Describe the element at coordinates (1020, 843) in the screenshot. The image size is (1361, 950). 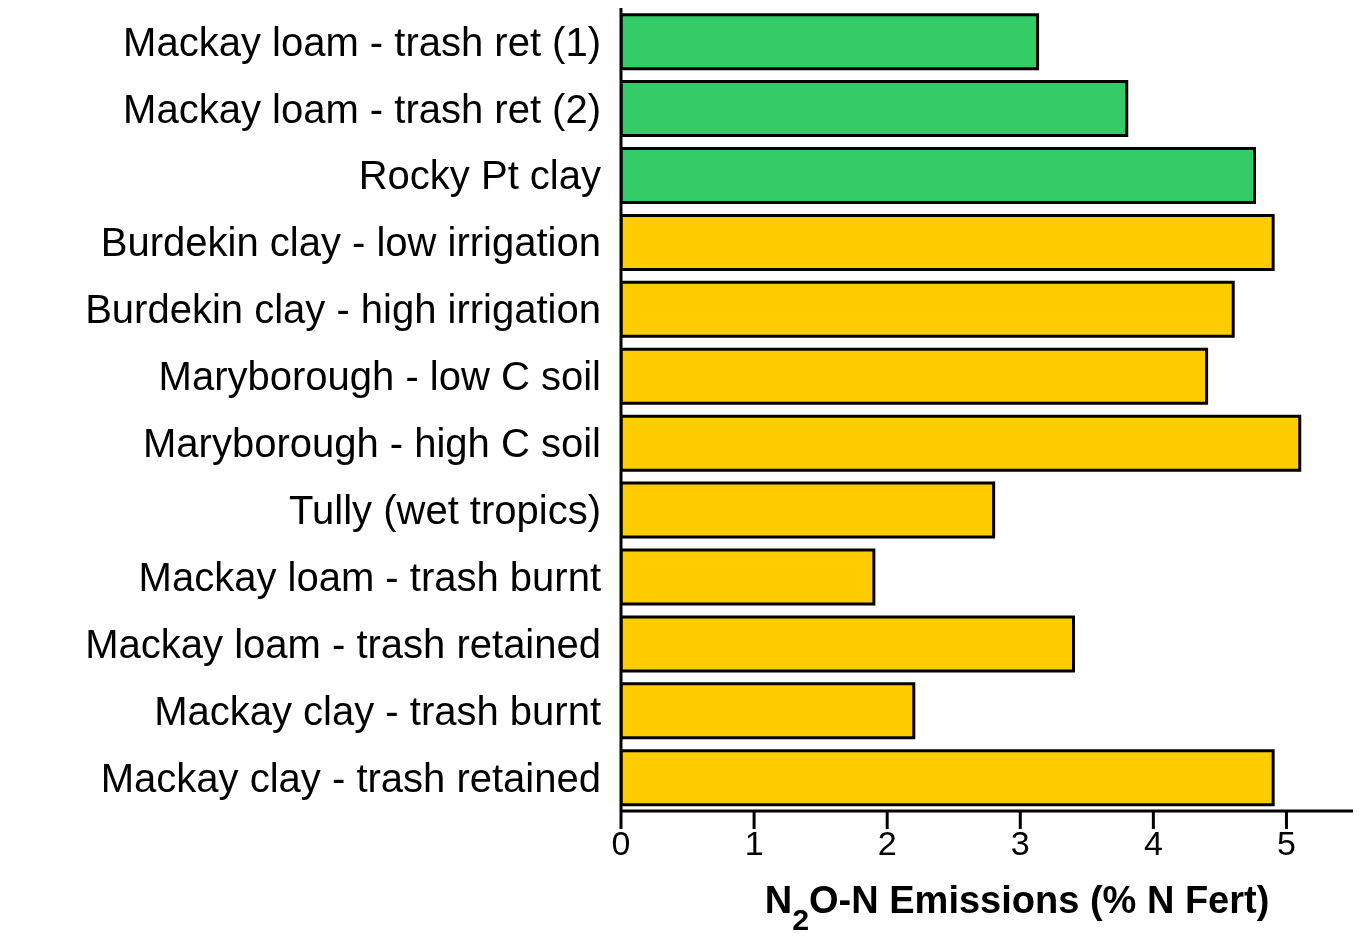
I see `x-tick-label: 3` at that location.